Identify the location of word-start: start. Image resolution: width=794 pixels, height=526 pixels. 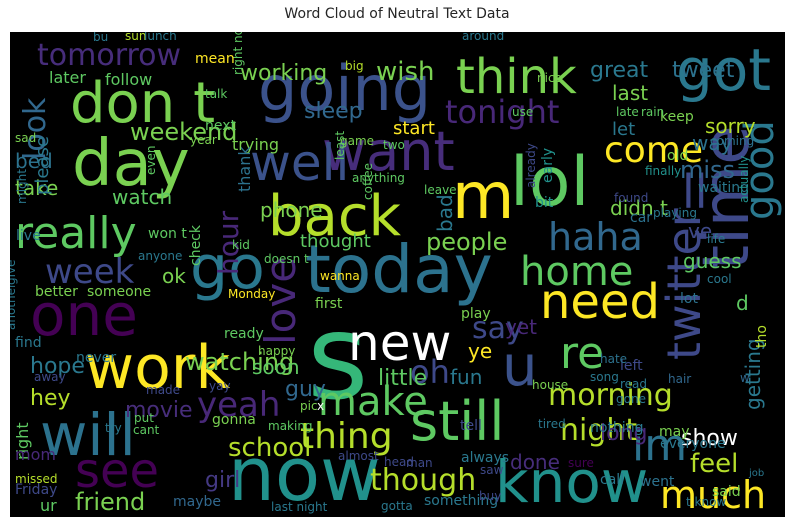
(414, 128).